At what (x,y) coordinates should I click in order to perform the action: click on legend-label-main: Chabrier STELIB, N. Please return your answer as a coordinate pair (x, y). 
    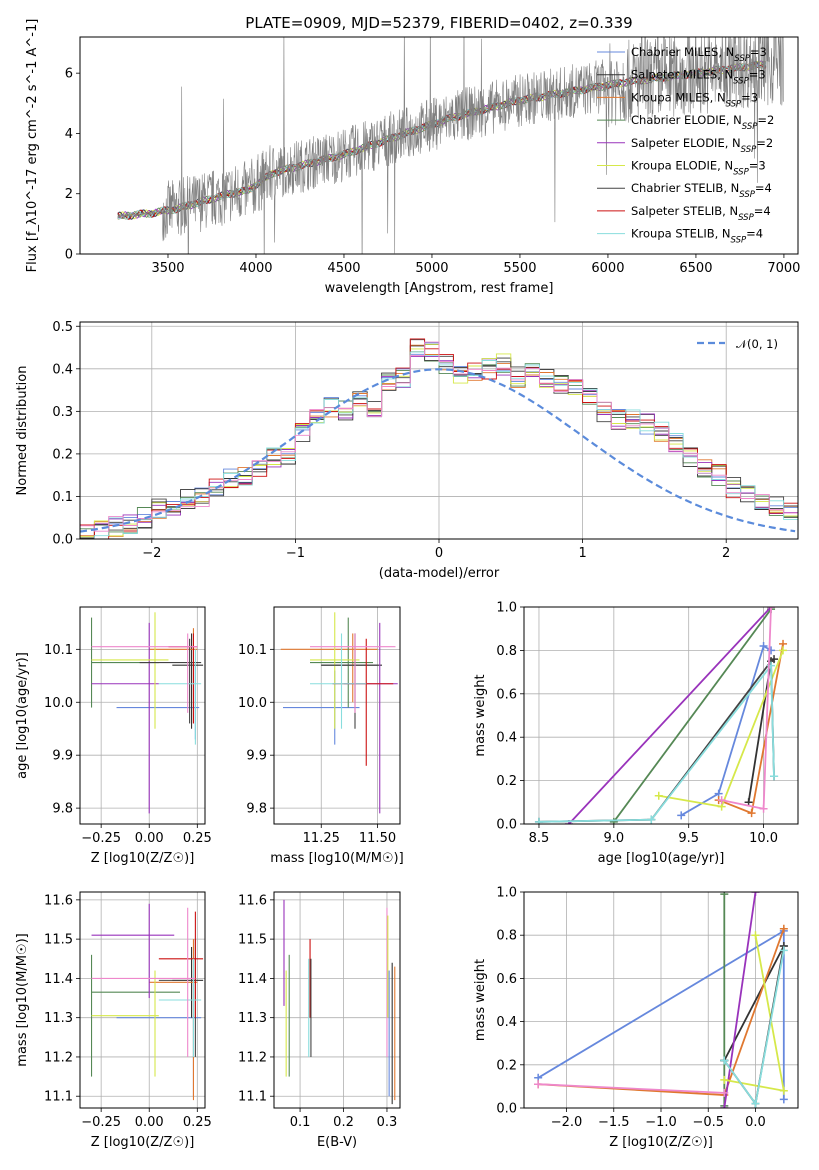
    Looking at the image, I should click on (685, 188).